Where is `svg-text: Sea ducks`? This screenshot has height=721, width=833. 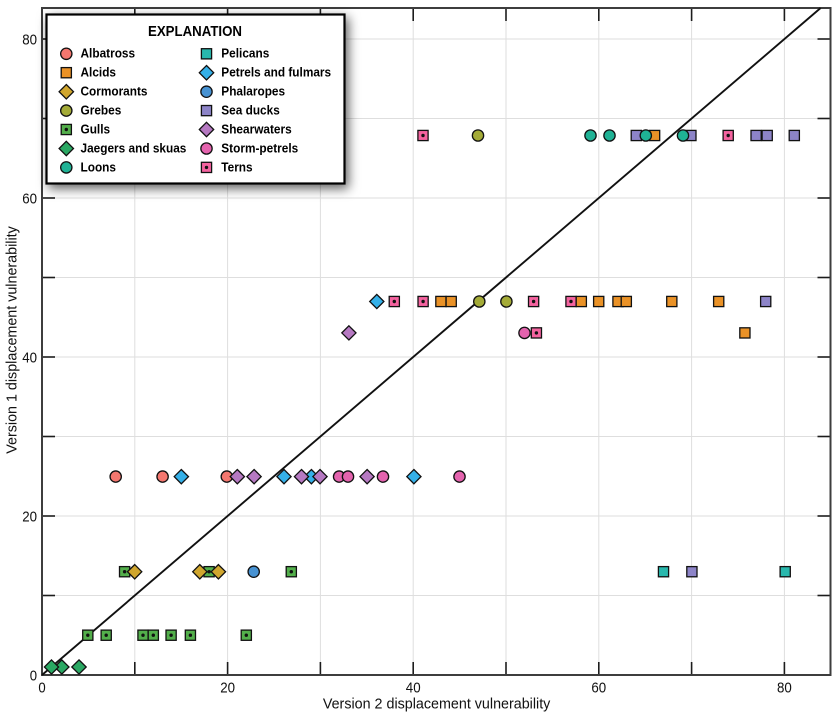 svg-text: Sea ducks is located at coordinates (250, 110).